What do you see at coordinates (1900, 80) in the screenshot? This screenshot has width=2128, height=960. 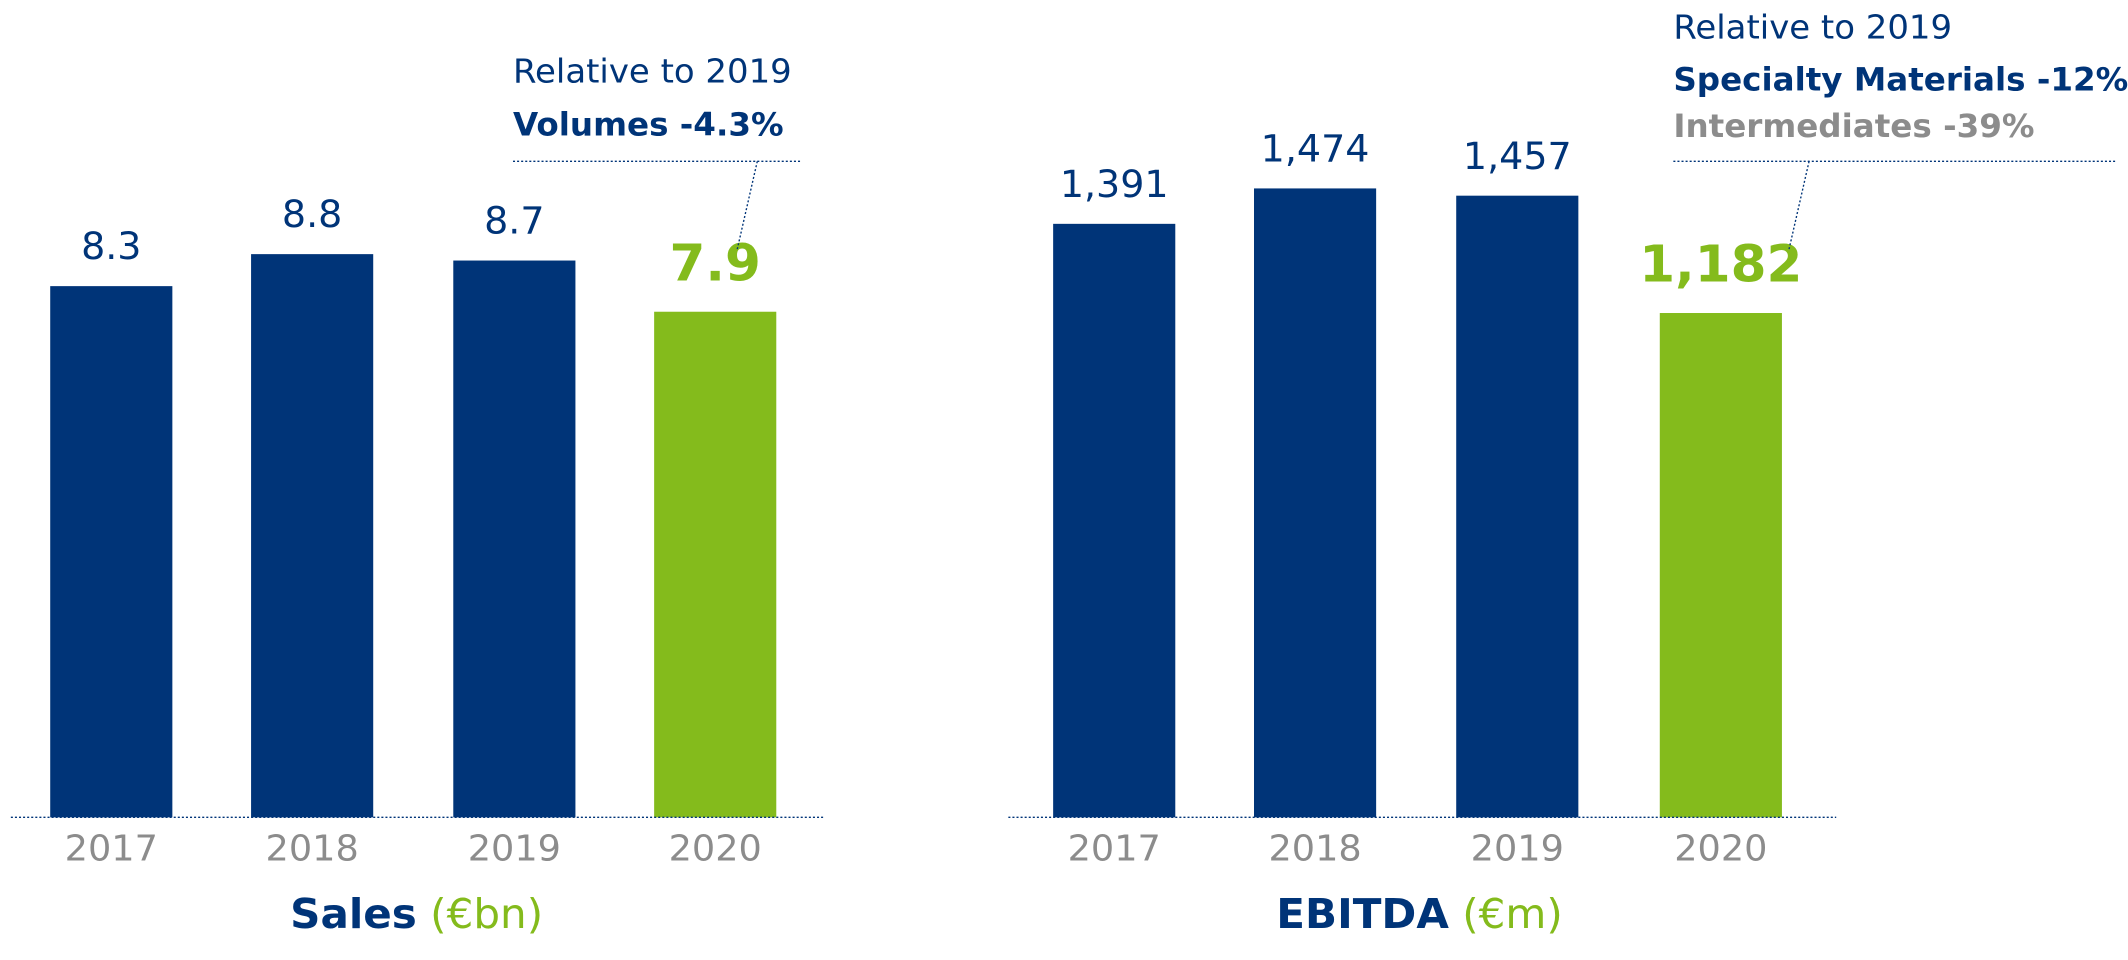 I see `annotation-line: Specialty Materials -12%` at bounding box center [1900, 80].